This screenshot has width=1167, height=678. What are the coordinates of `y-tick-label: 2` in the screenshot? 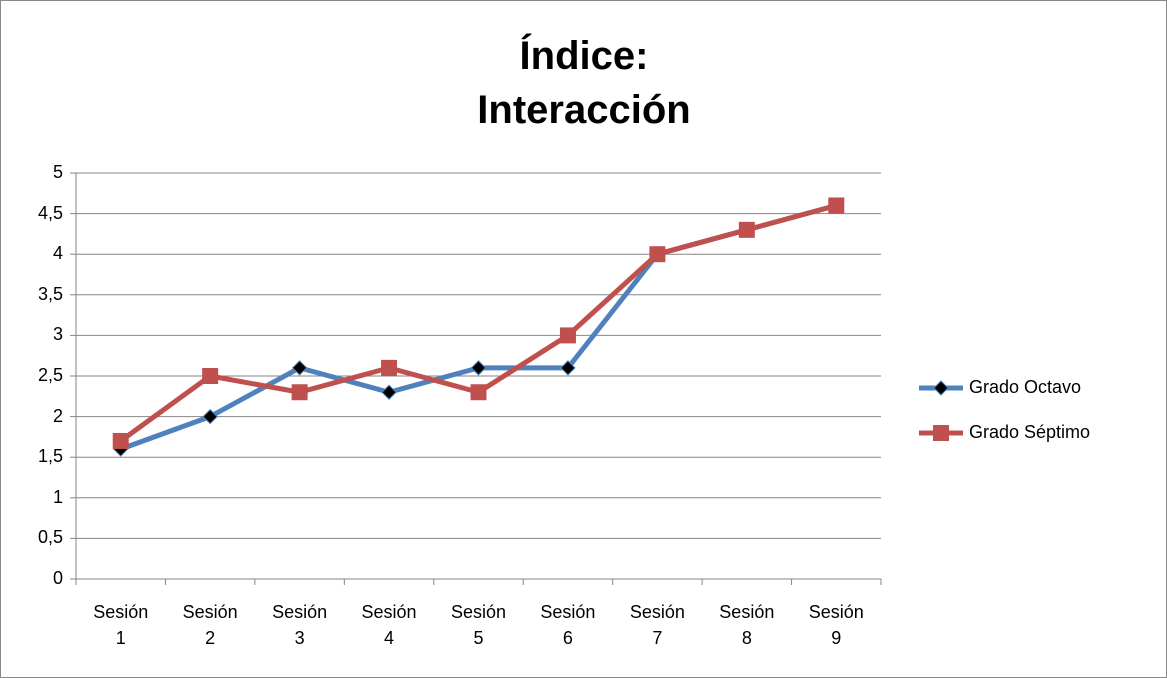 It's located at (57, 415).